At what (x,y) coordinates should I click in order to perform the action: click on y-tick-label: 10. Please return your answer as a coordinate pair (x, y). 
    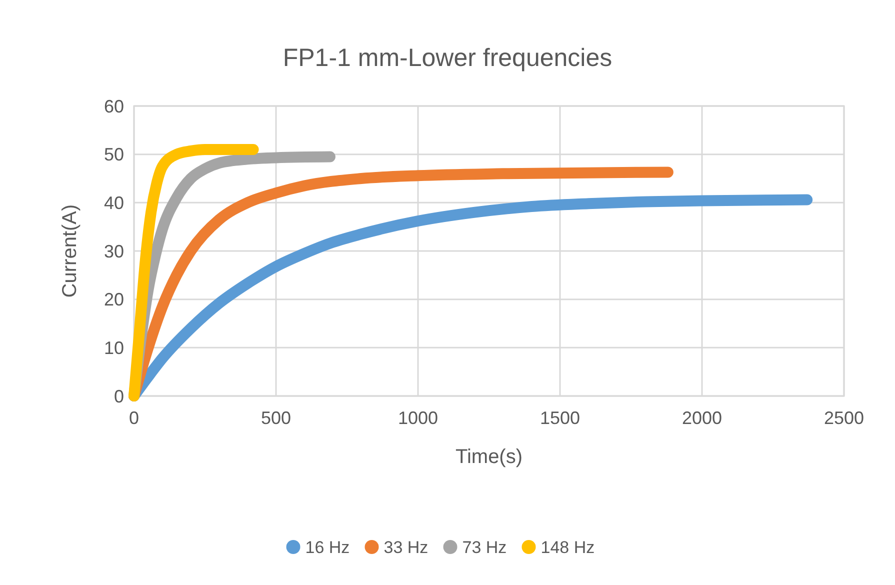
    Looking at the image, I should click on (114, 348).